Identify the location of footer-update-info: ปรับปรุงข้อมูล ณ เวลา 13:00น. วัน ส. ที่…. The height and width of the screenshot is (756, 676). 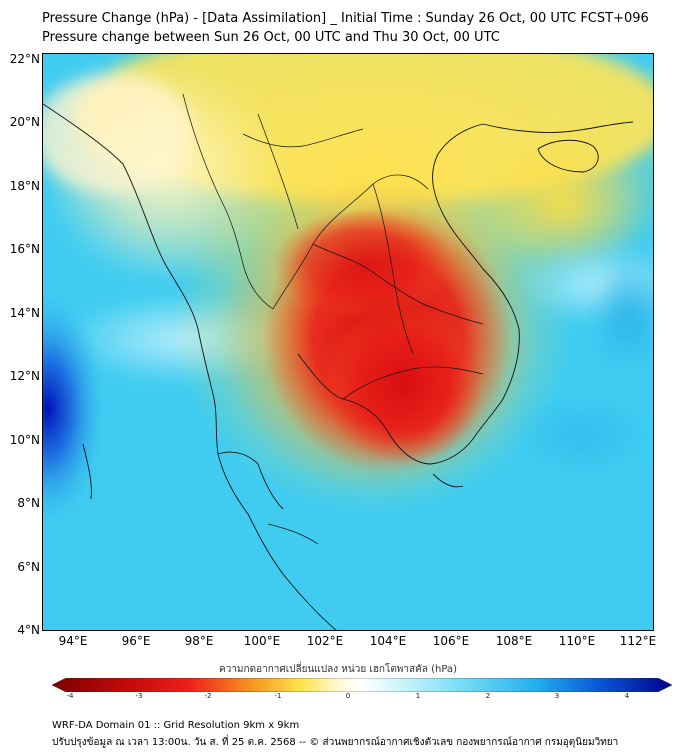
(335, 742).